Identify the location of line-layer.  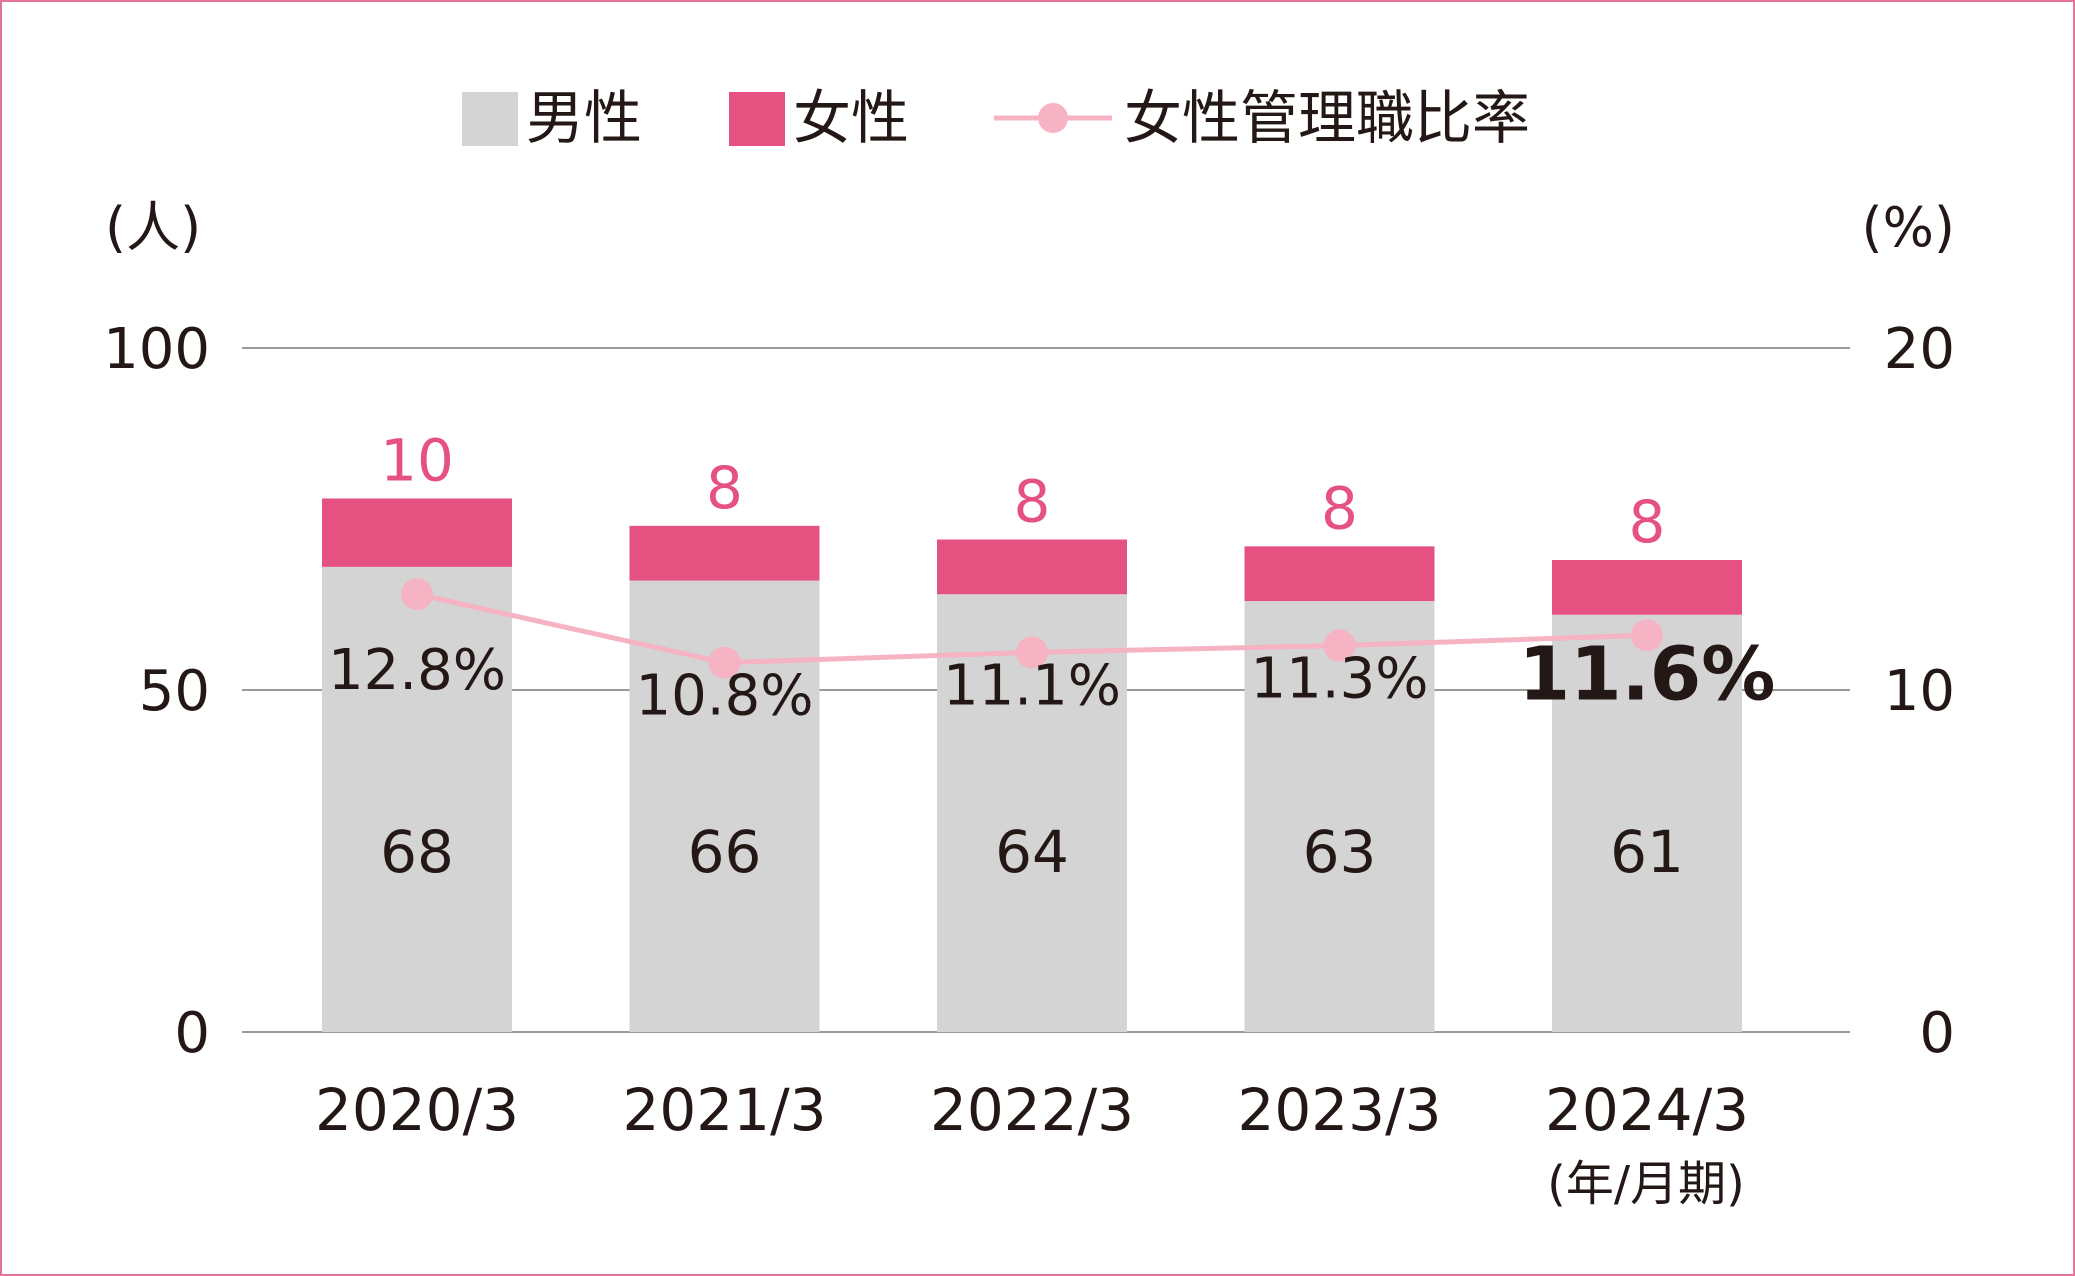
(1032, 628).